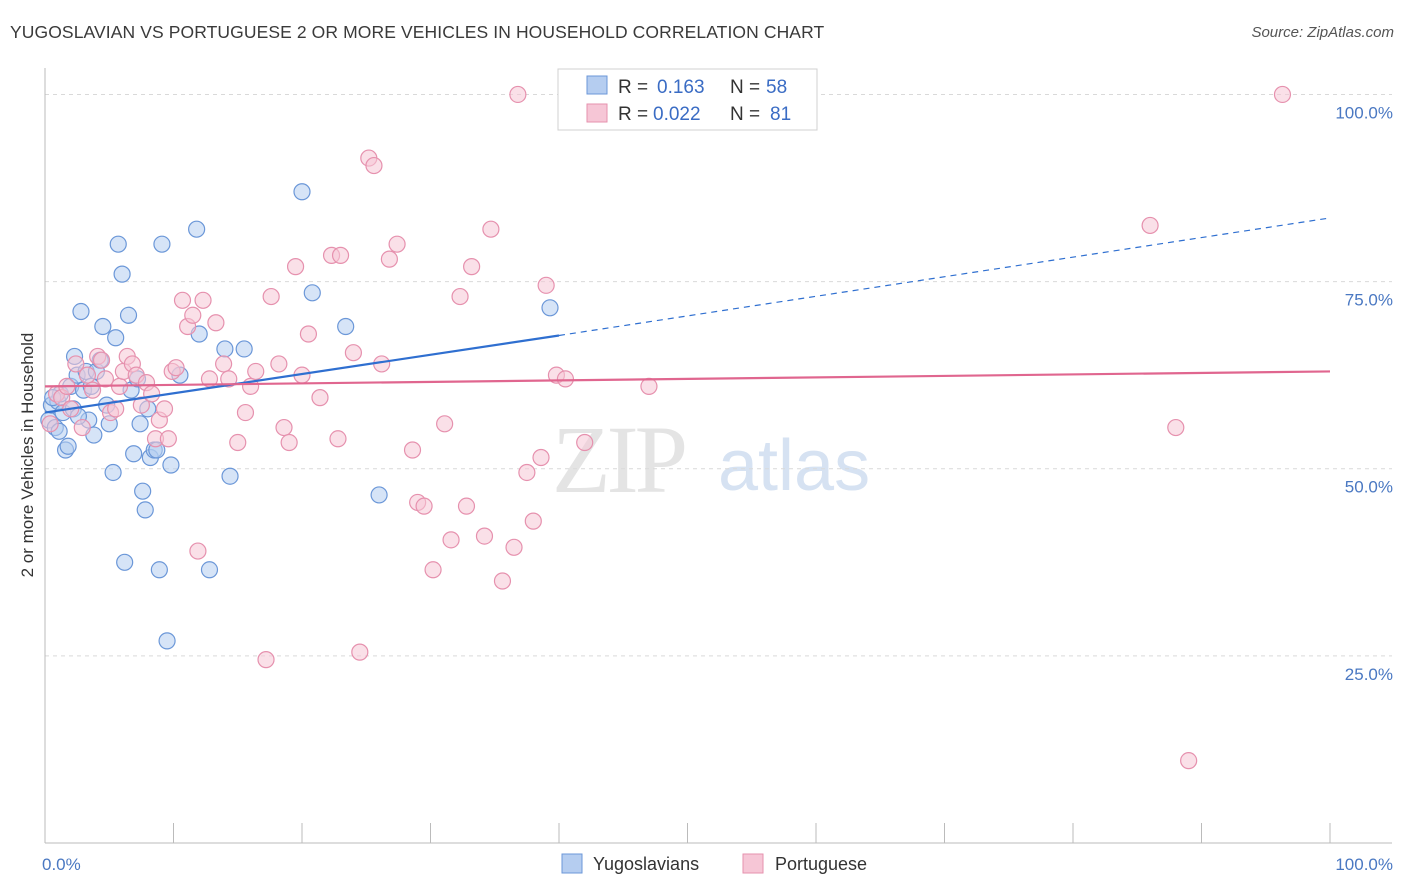 Image resolution: width=1406 pixels, height=892 pixels. What do you see at coordinates (1369, 487) in the screenshot?
I see `y-tick-label: 50.0%` at bounding box center [1369, 487].